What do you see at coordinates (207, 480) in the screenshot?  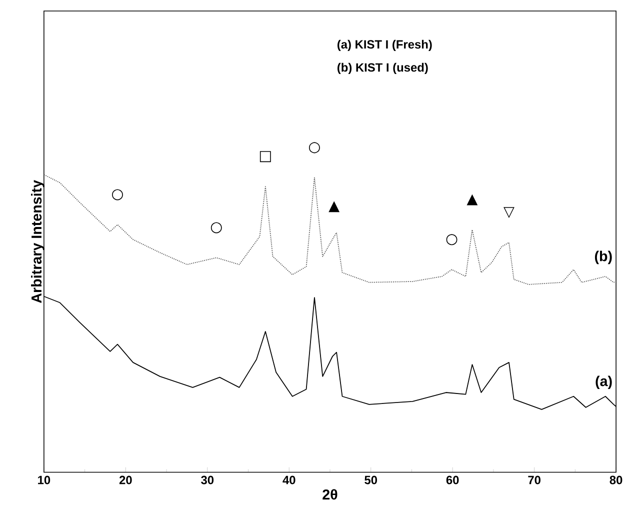 I see `x-tick-label: 30` at bounding box center [207, 480].